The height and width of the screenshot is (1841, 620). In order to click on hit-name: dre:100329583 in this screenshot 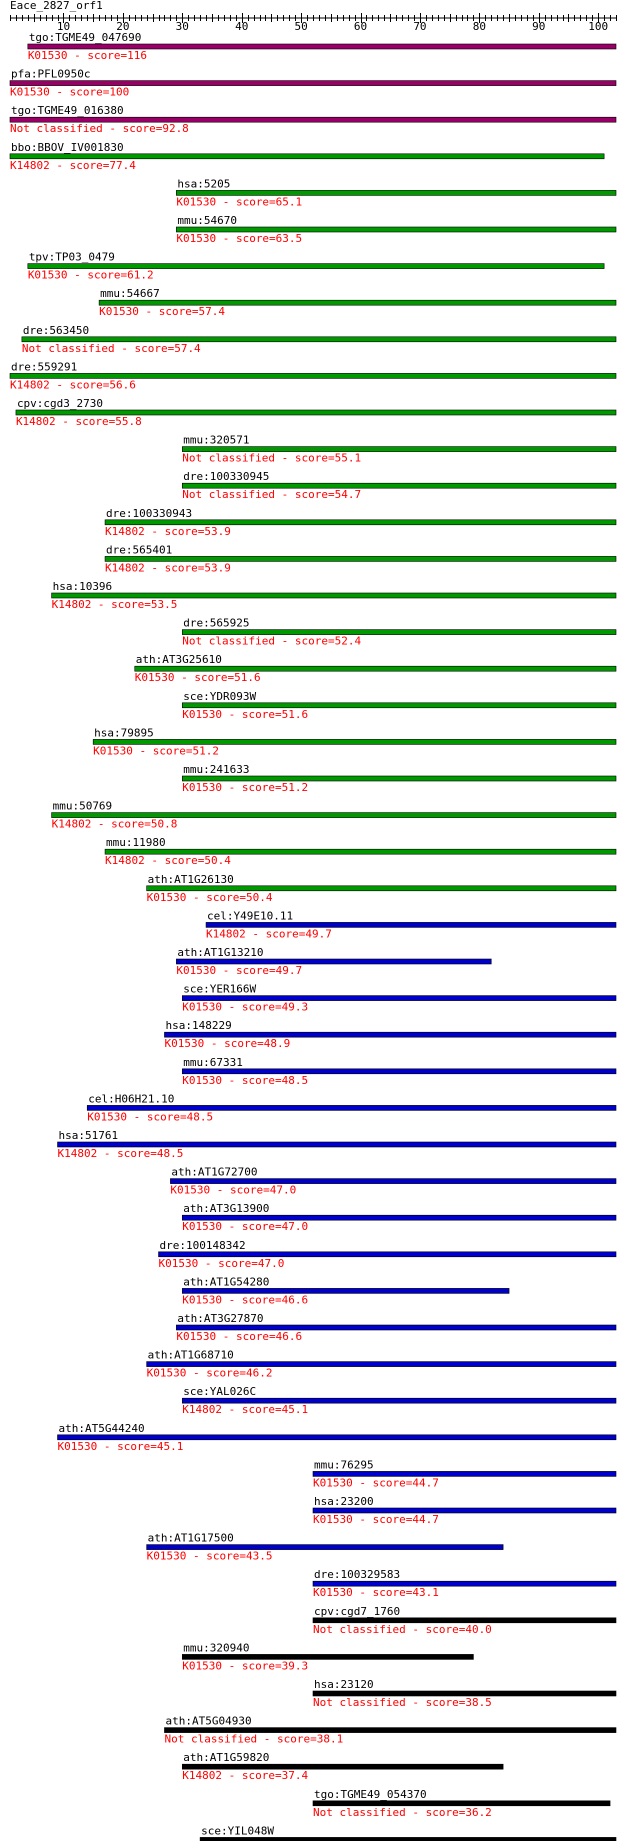, I will do `click(357, 1574)`.